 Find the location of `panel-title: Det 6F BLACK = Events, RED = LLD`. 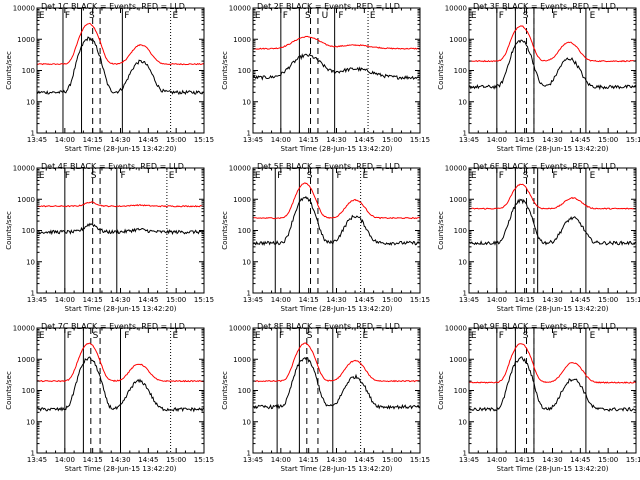

panel-title: Det 6F BLACK = Events, RED = LLD is located at coordinates (544, 166).